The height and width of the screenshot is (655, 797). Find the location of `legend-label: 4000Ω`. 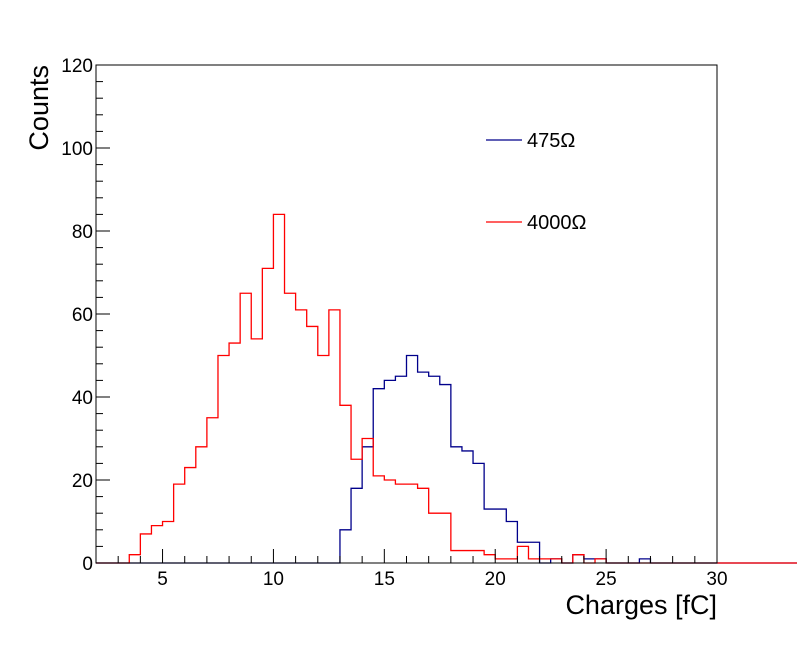

legend-label: 4000Ω is located at coordinates (556, 223).